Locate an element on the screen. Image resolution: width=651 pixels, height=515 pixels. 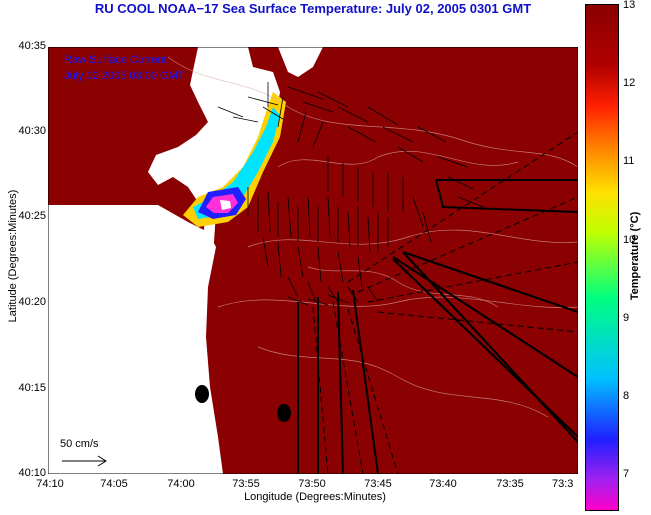
y-tick-label: 40:20 is located at coordinates (32, 302).